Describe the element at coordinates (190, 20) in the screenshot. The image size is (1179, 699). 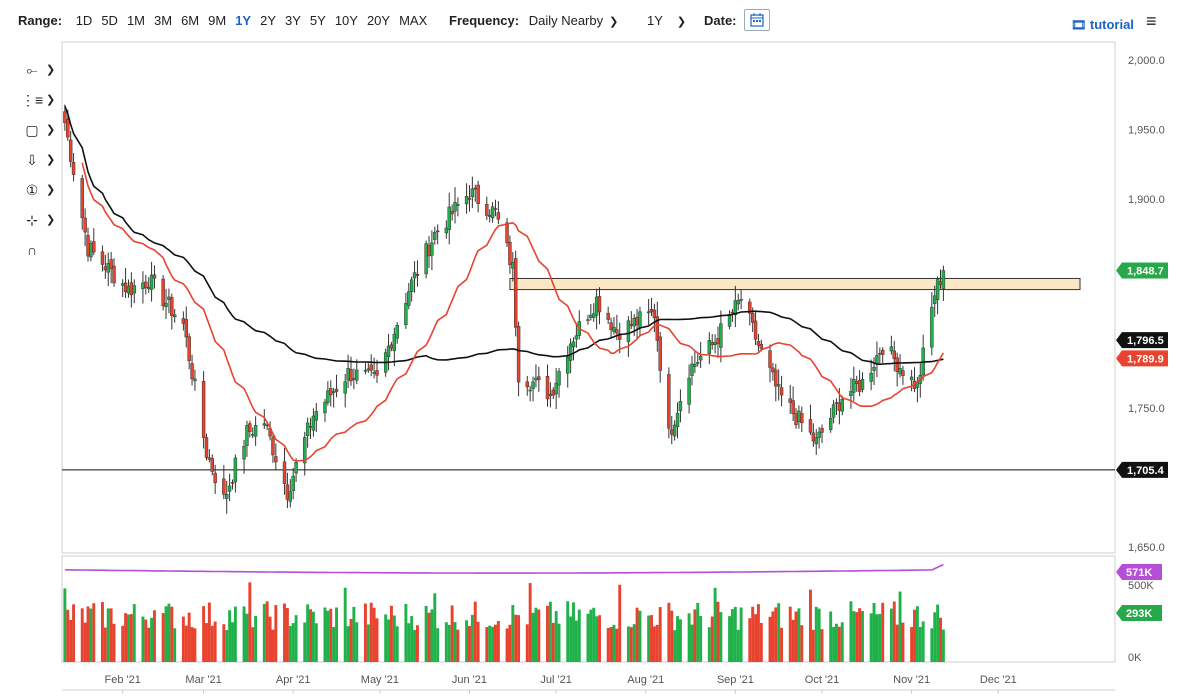
I see `range-button-6m: 6M` at that location.